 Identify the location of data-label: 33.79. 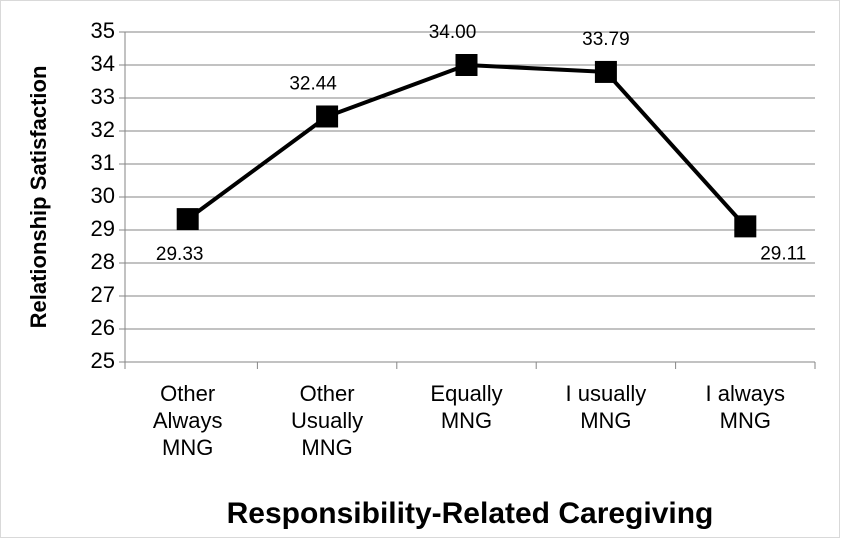
(606, 39).